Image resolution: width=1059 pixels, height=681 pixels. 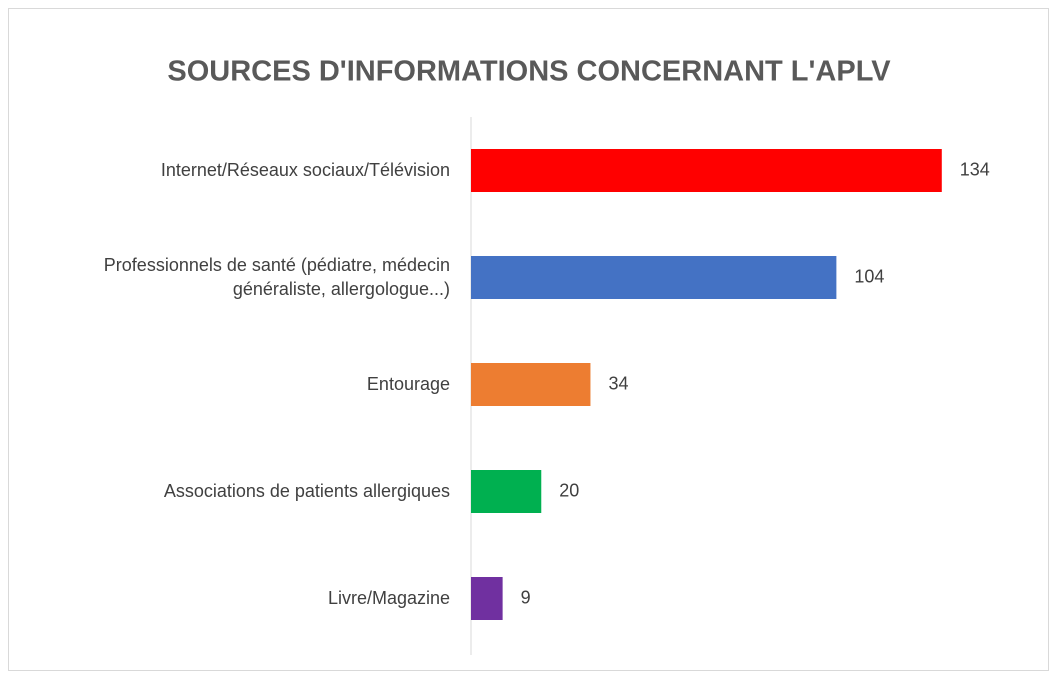 What do you see at coordinates (975, 169) in the screenshot?
I see `data-label: 134` at bounding box center [975, 169].